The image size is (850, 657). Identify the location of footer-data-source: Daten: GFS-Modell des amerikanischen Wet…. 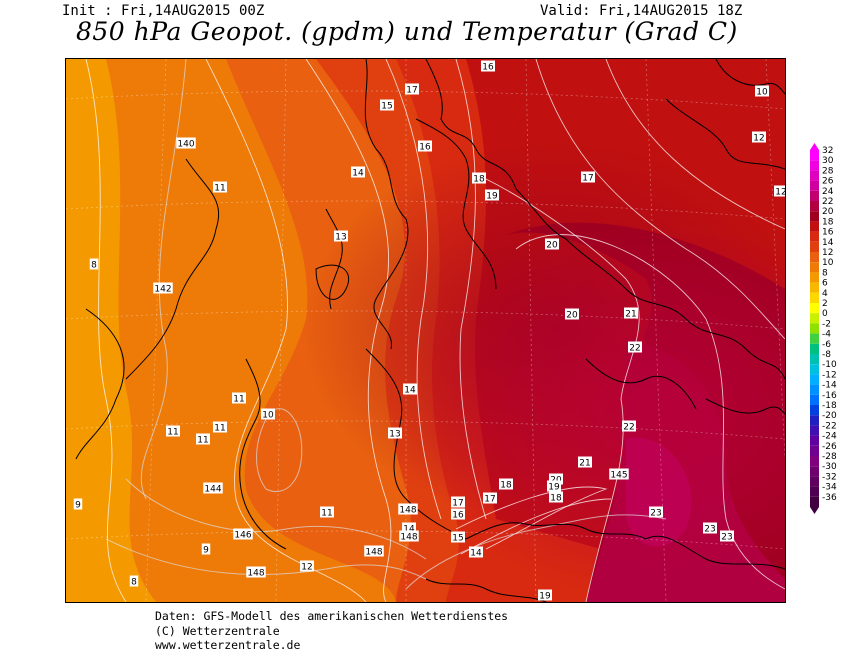
(332, 616).